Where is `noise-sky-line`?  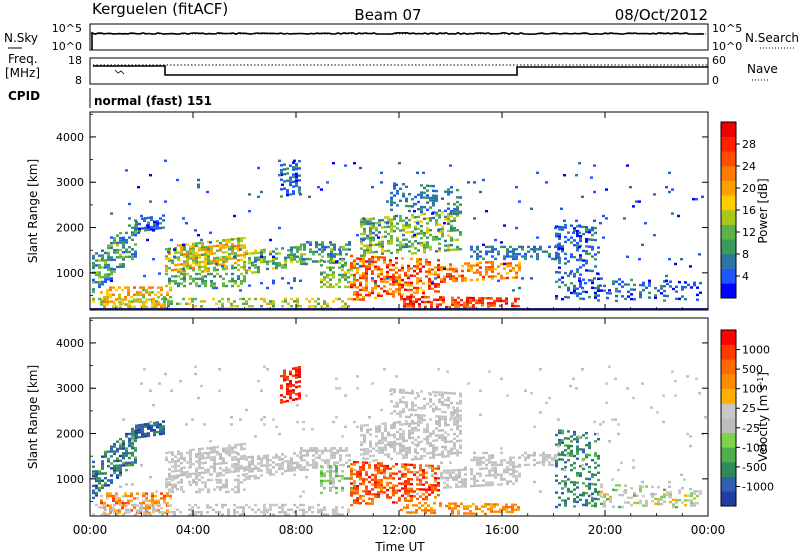
noise-sky-line is located at coordinates (398, 40).